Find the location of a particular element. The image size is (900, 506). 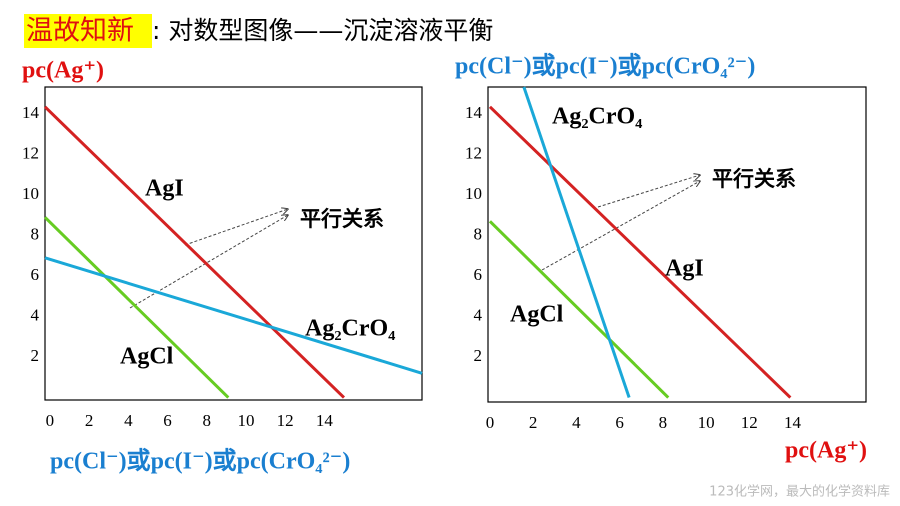

header-title: : 对数型图像——沉淀溶液平衡 is located at coordinates (322, 30).